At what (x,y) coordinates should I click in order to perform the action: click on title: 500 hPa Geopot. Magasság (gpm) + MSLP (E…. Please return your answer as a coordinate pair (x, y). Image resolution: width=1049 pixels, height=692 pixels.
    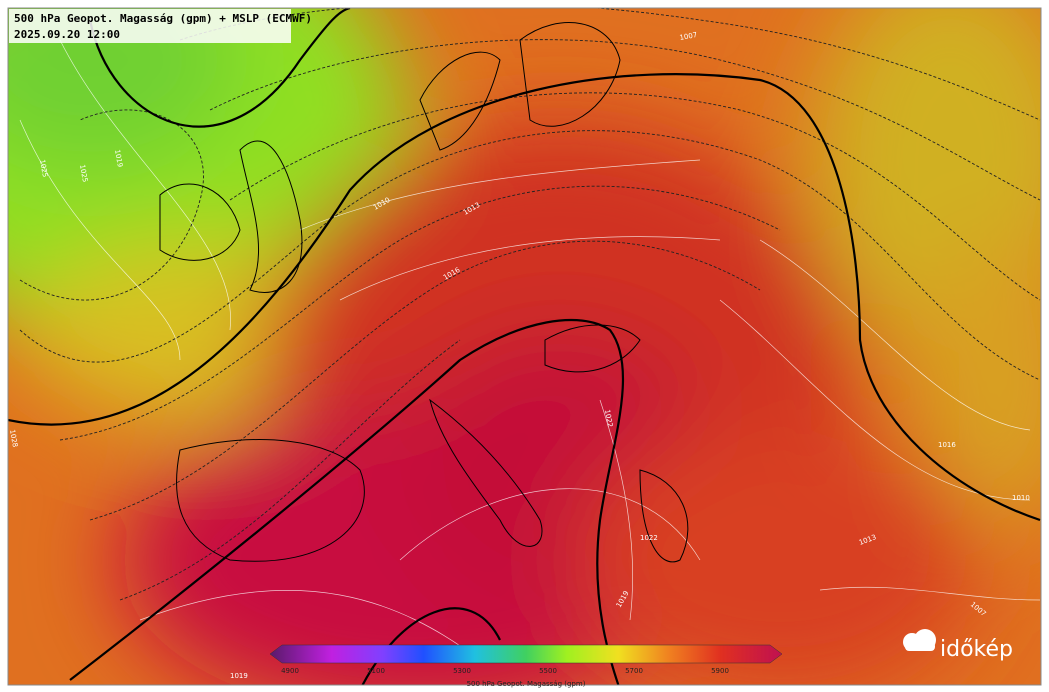
    Looking at the image, I should click on (163, 18).